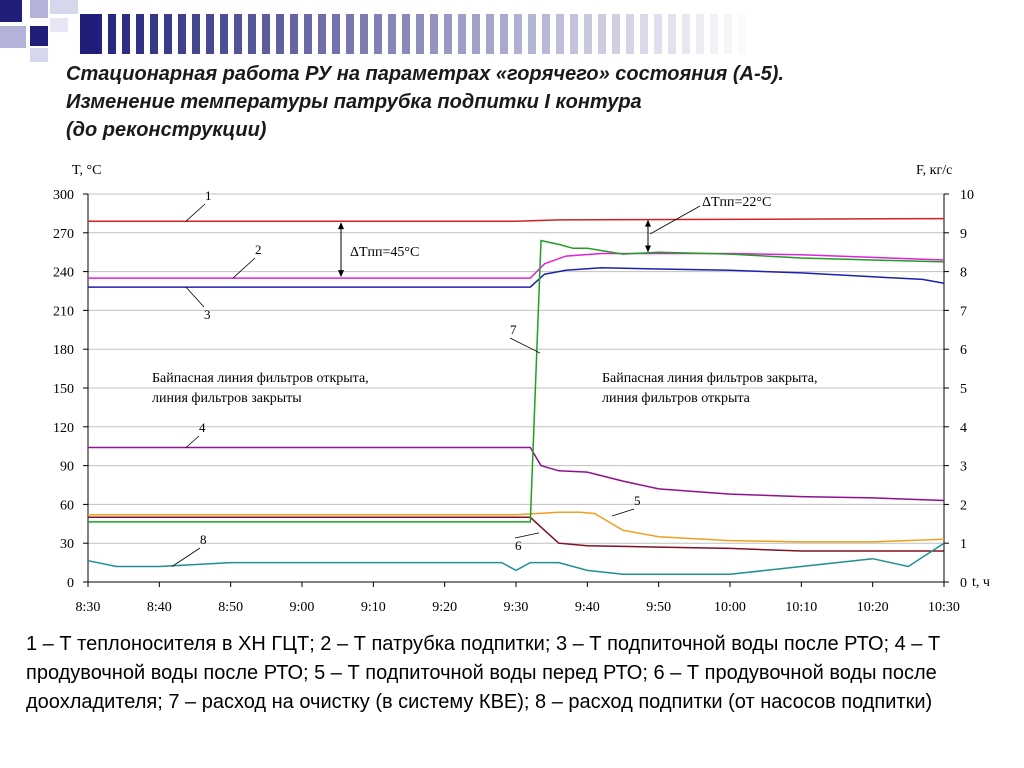  What do you see at coordinates (227, 398) in the screenshot?
I see `annotation-left-line-2: линия фильтров закрыты` at bounding box center [227, 398].